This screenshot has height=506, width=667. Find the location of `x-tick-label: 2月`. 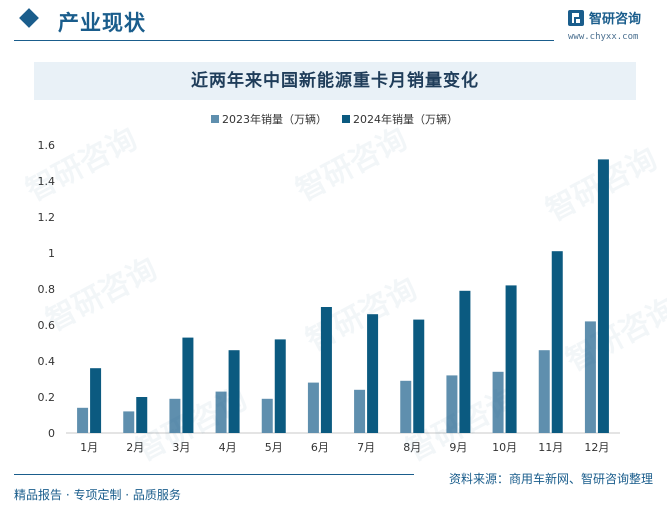

x-tick-label: 2月 is located at coordinates (135, 447).